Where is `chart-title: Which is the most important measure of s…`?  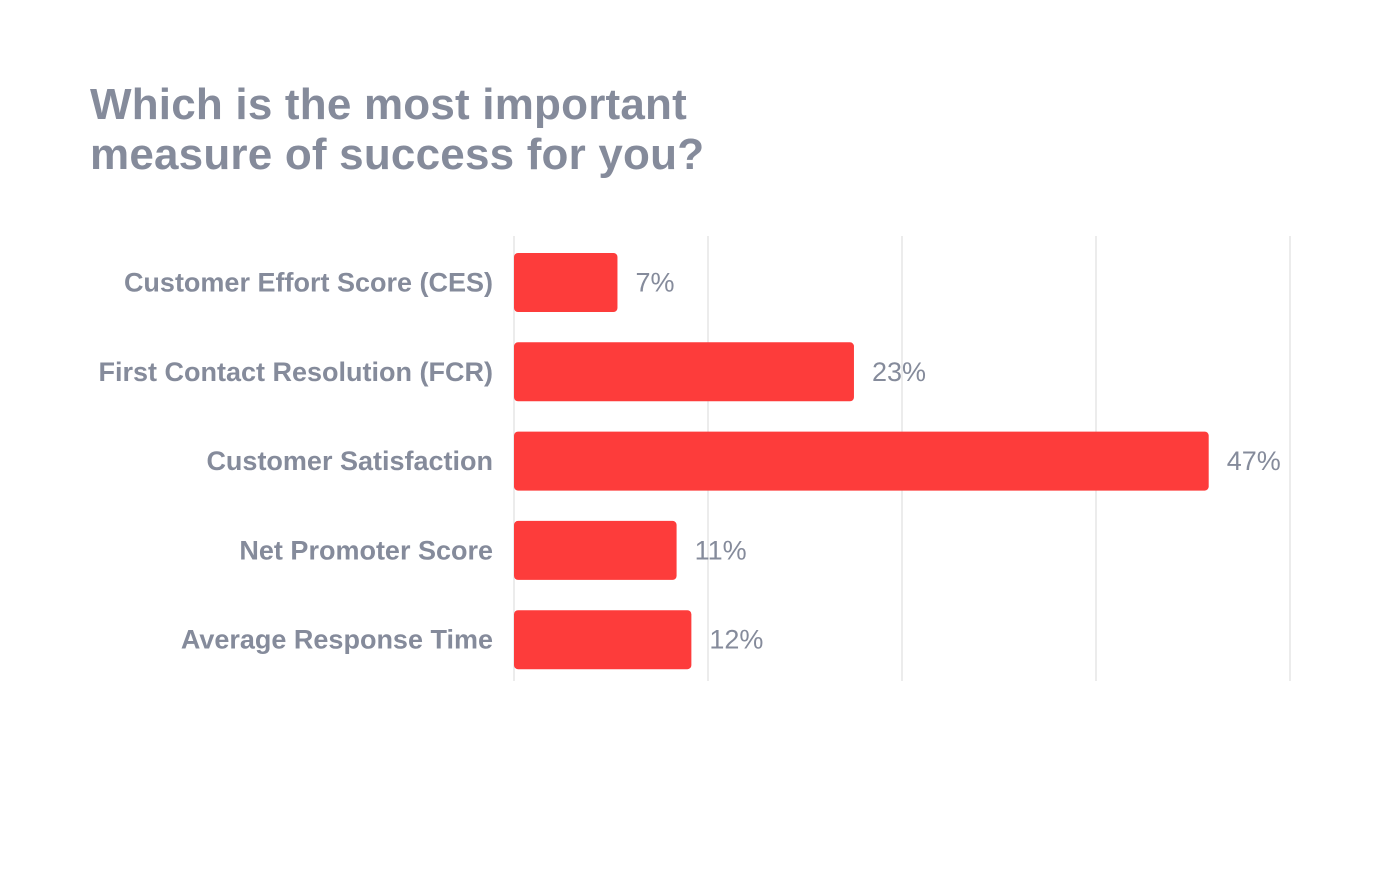 chart-title: Which is the most important measure of s… is located at coordinates (397, 129).